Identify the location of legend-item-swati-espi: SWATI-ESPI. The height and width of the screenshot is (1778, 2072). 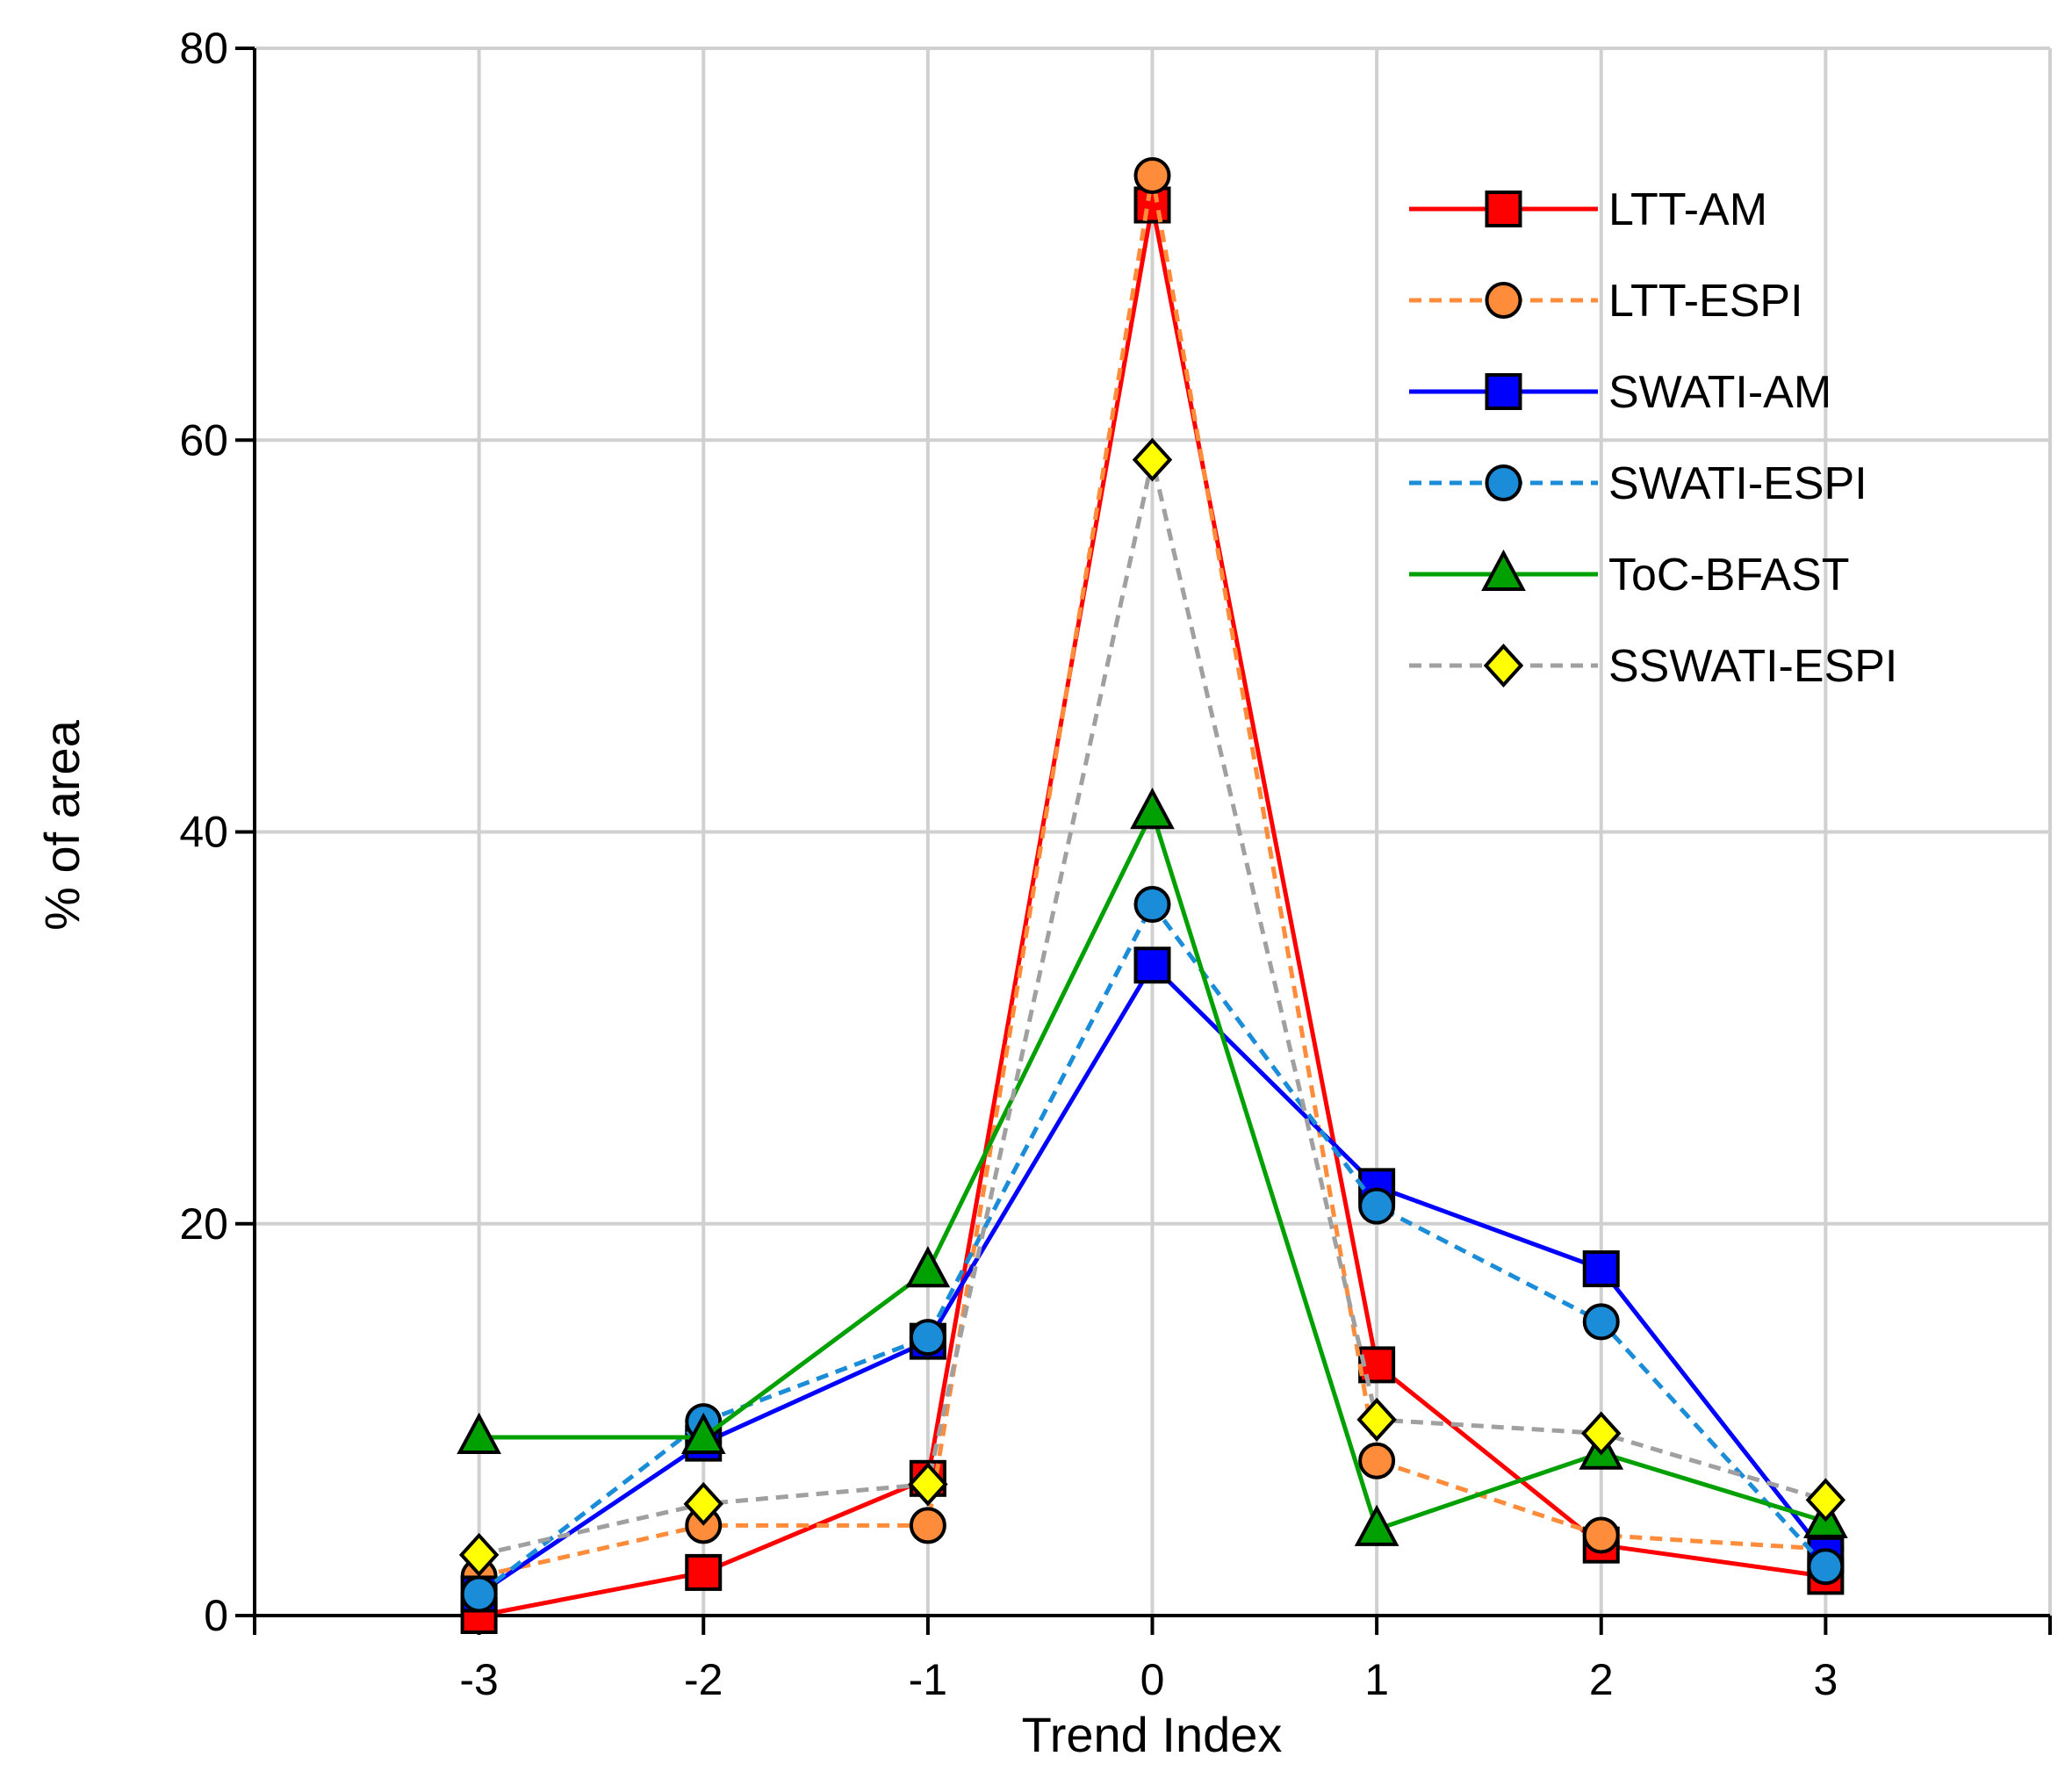
(1638, 484).